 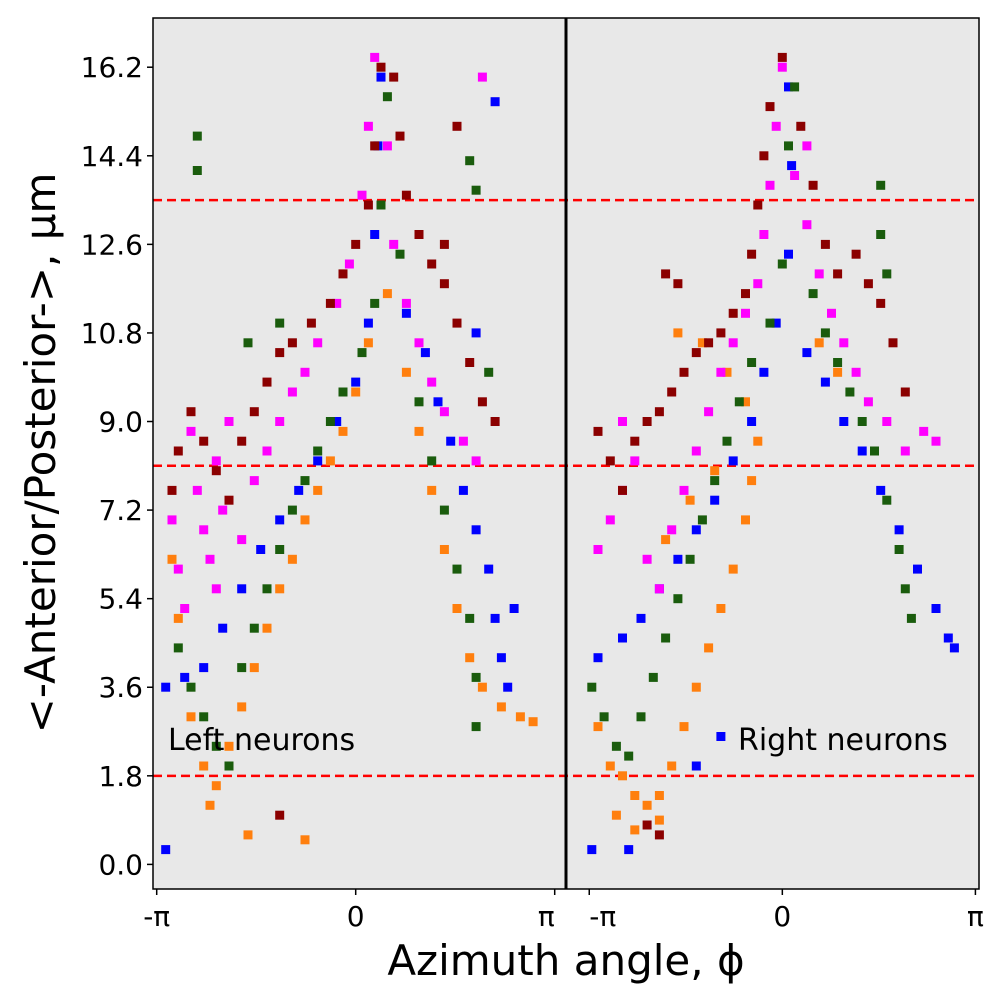 What do you see at coordinates (782, 916) in the screenshot?
I see `x-tick-label-right-1: 0` at bounding box center [782, 916].